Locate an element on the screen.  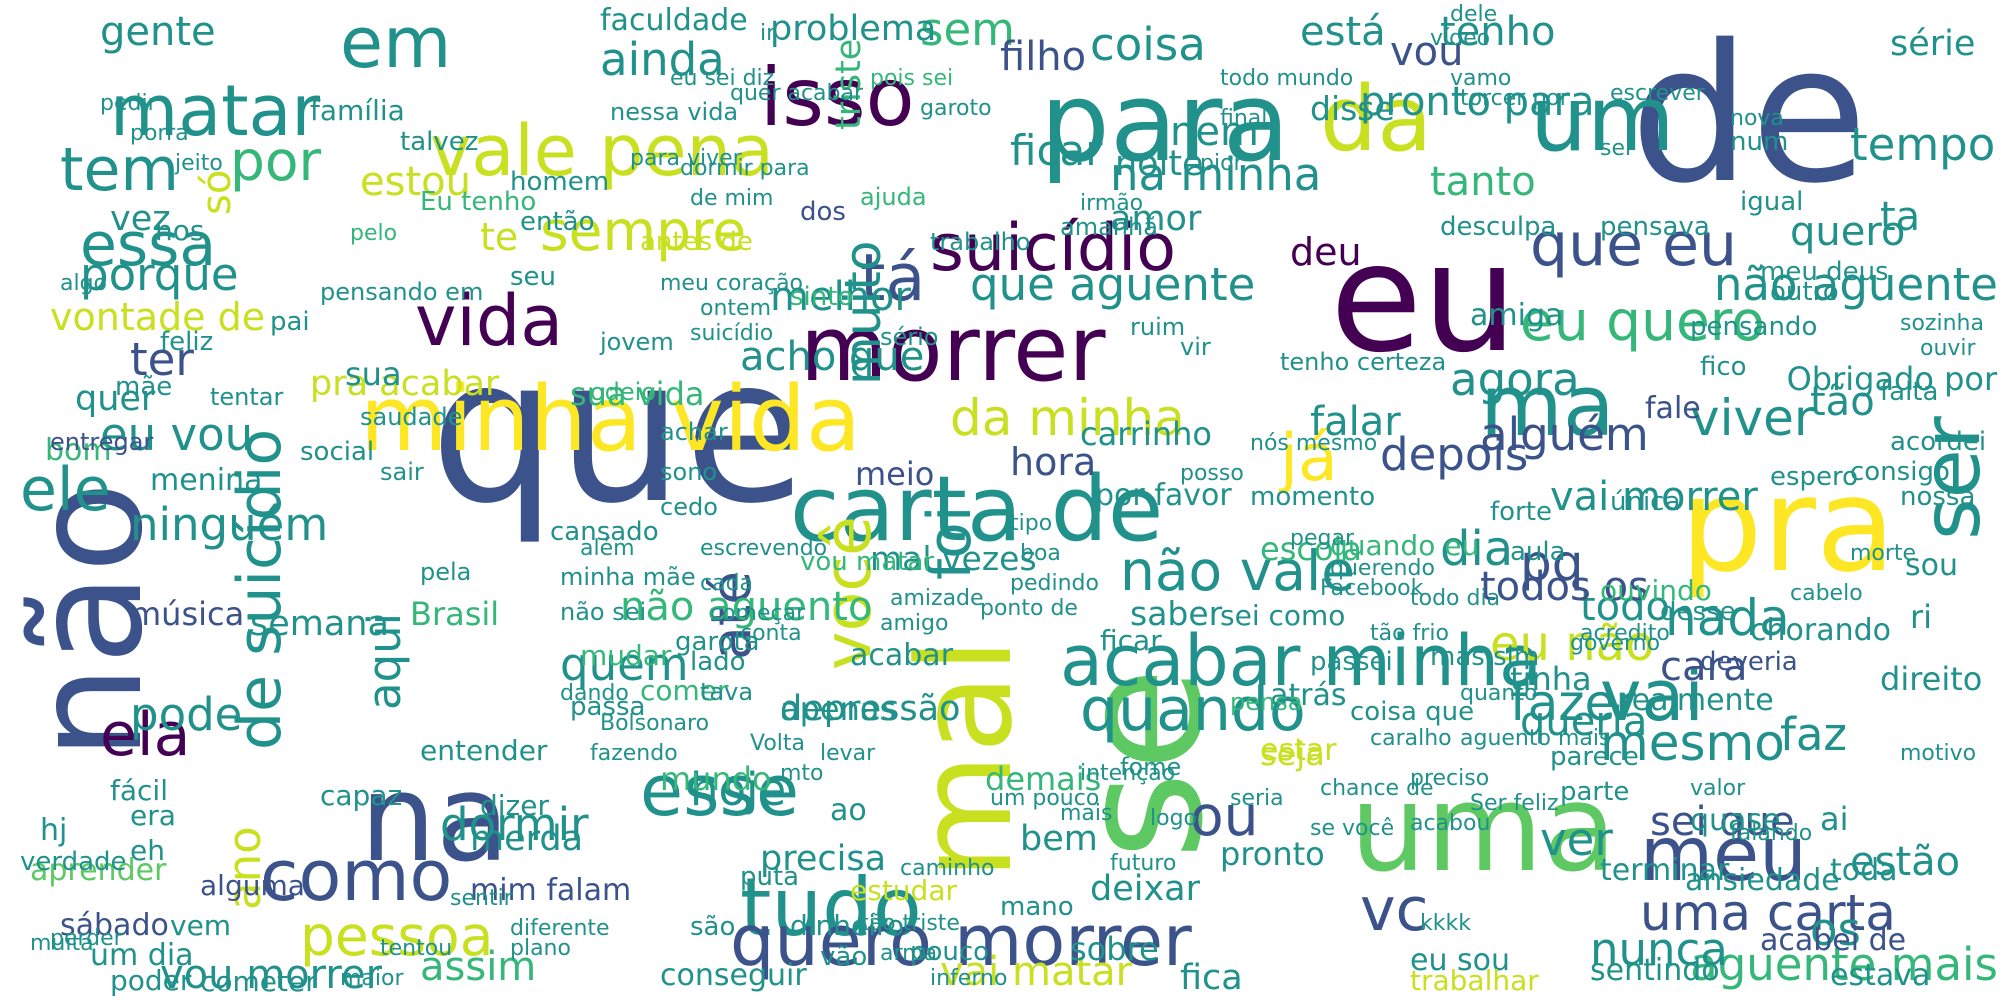
cloud-word: mano is located at coordinates (1037, 907).